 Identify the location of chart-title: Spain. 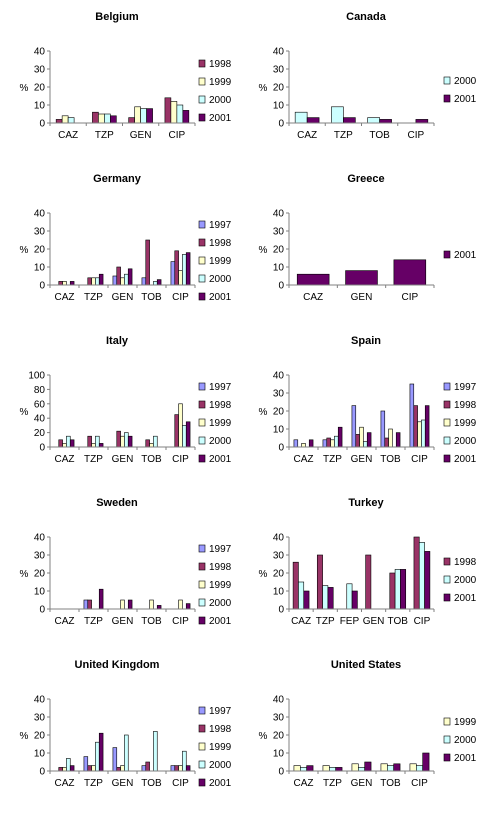
(366, 341).